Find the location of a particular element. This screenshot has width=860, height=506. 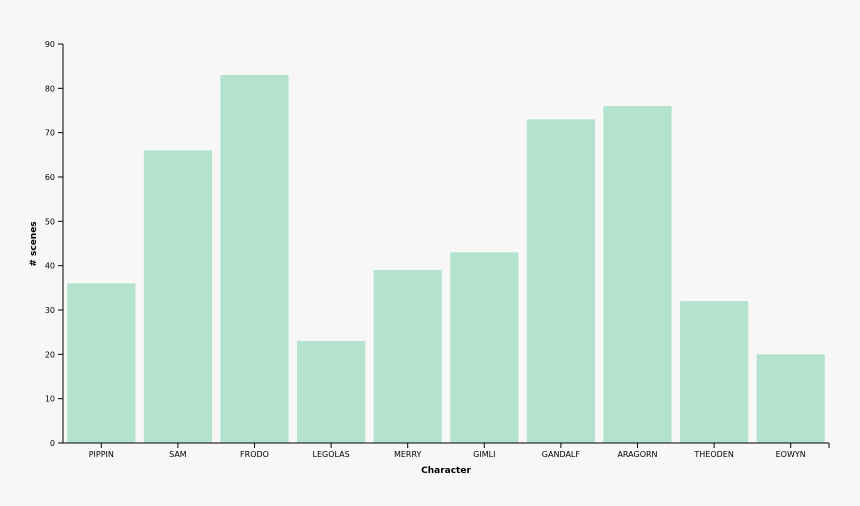

y-tick-label: 90 is located at coordinates (50, 44).